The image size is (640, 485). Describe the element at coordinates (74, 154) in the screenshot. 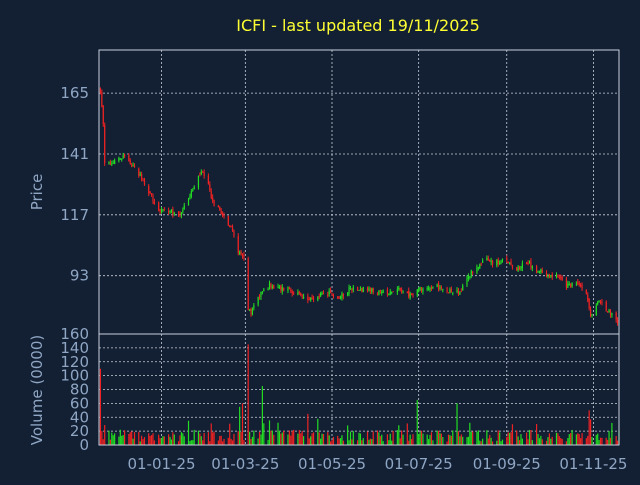

I see `price-tick-label: 141` at that location.